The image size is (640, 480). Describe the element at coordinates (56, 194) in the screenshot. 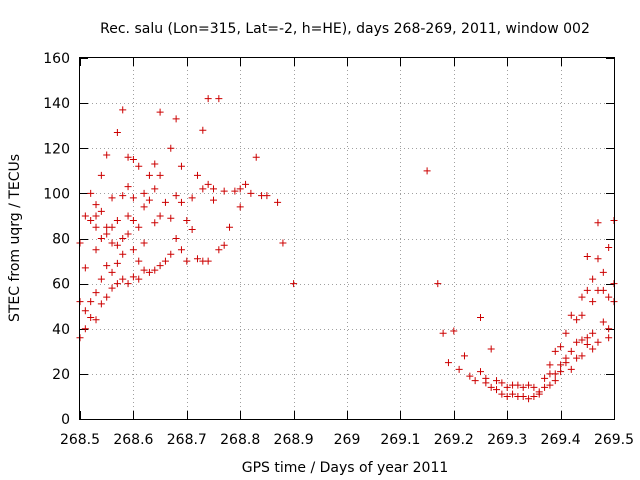

I see `y-tick-label: 100` at that location.